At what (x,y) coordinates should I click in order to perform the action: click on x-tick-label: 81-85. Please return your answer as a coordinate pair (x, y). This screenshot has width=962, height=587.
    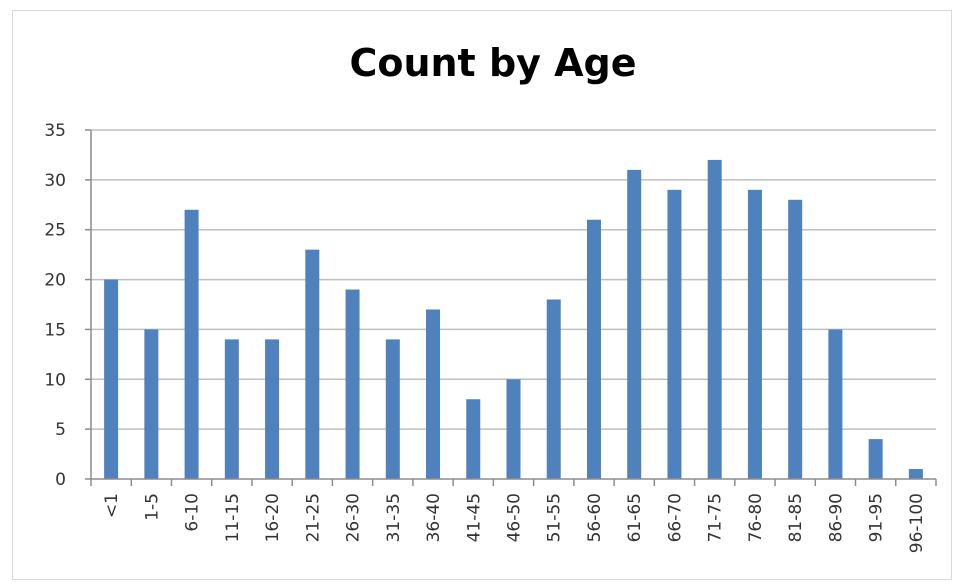
    Looking at the image, I should click on (796, 517).